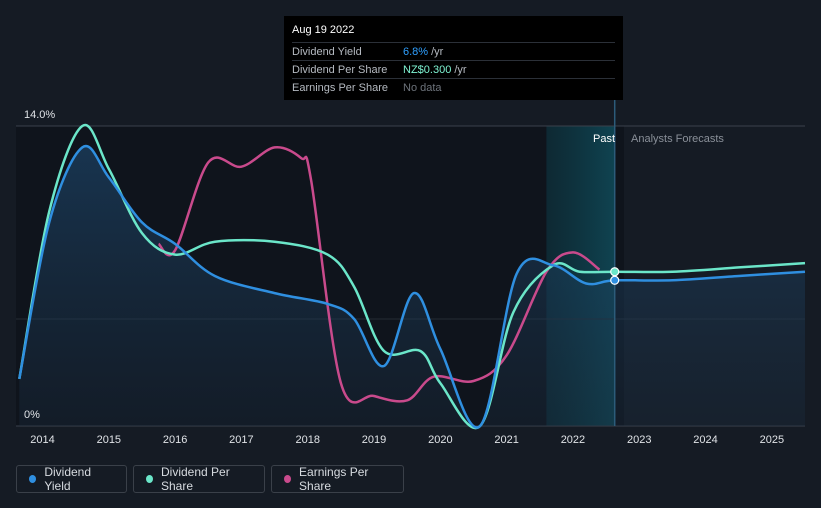 Image resolution: width=821 pixels, height=508 pixels. What do you see at coordinates (195, 479) in the screenshot?
I see `legend-label: Dividend Per Share` at bounding box center [195, 479].